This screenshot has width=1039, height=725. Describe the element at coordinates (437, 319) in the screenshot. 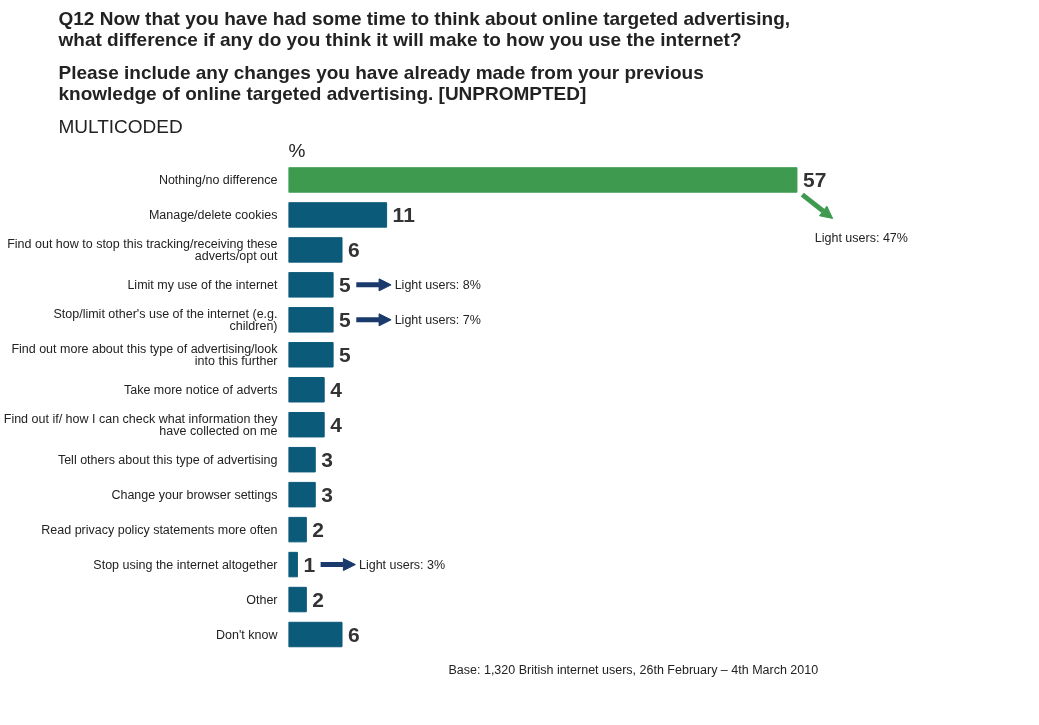

I see `annotation: Light users: 7%` at that location.